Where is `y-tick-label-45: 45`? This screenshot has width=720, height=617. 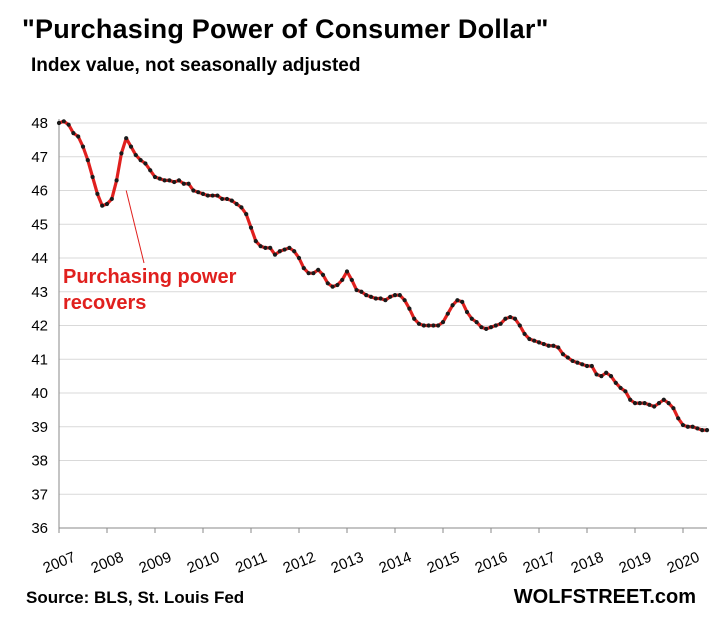
y-tick-label-45: 45 is located at coordinates (39, 224).